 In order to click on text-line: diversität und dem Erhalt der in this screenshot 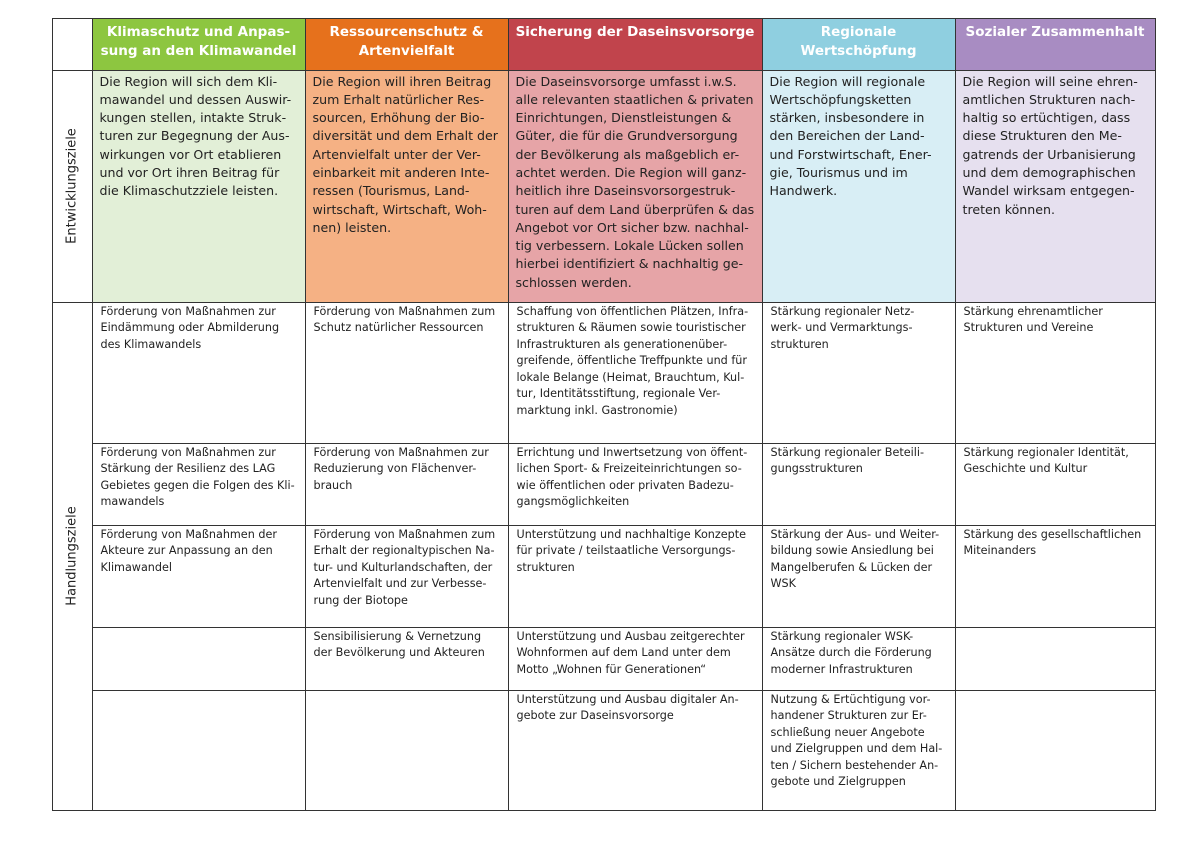, I will do `click(405, 136)`.